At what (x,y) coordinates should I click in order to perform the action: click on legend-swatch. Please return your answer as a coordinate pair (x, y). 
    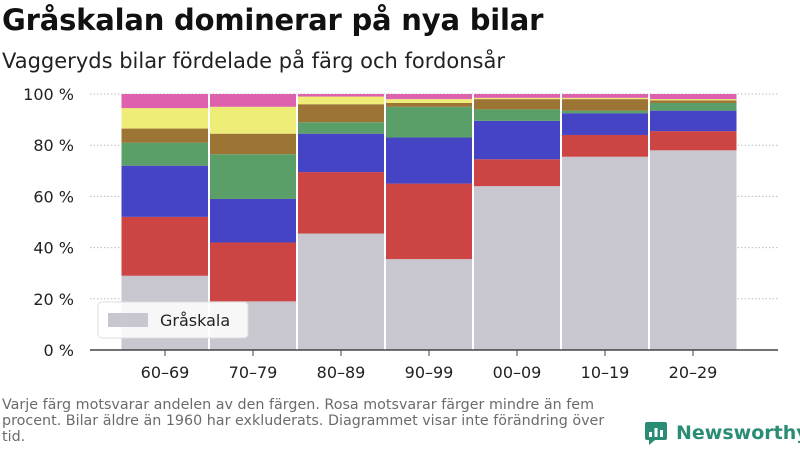
    Looking at the image, I should click on (128, 320).